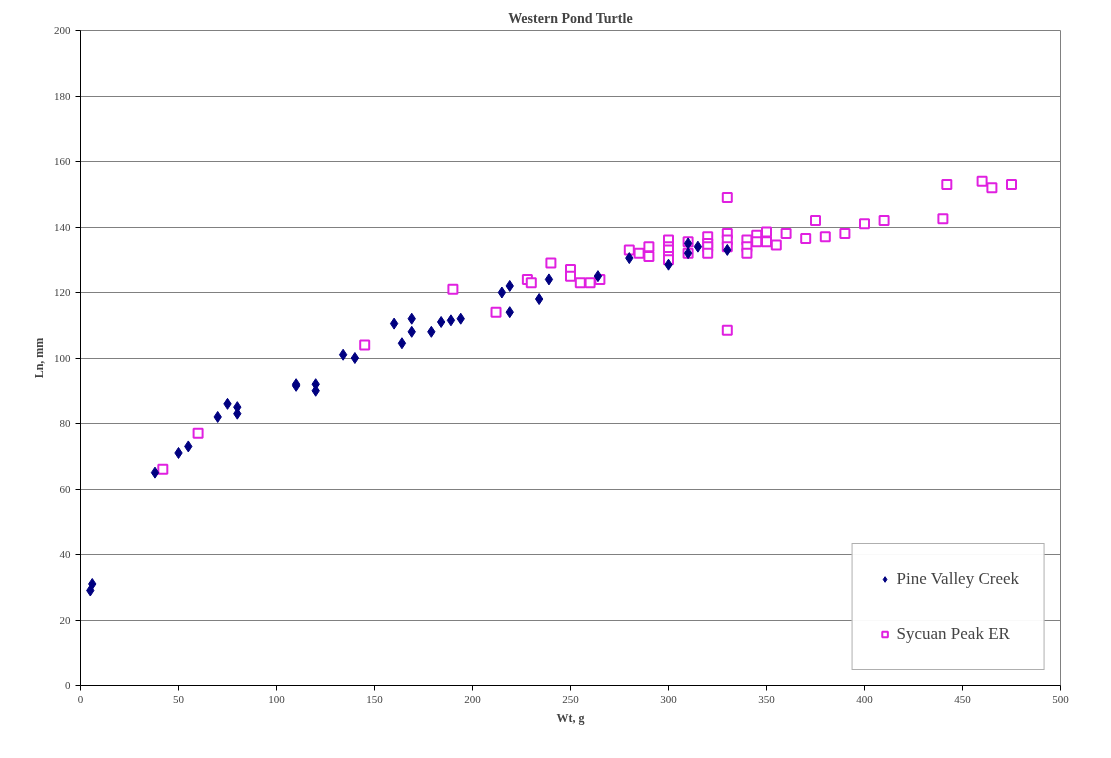 The height and width of the screenshot is (758, 1111). Describe the element at coordinates (39, 358) in the screenshot. I see `y-axis-title: Ln, mm` at that location.